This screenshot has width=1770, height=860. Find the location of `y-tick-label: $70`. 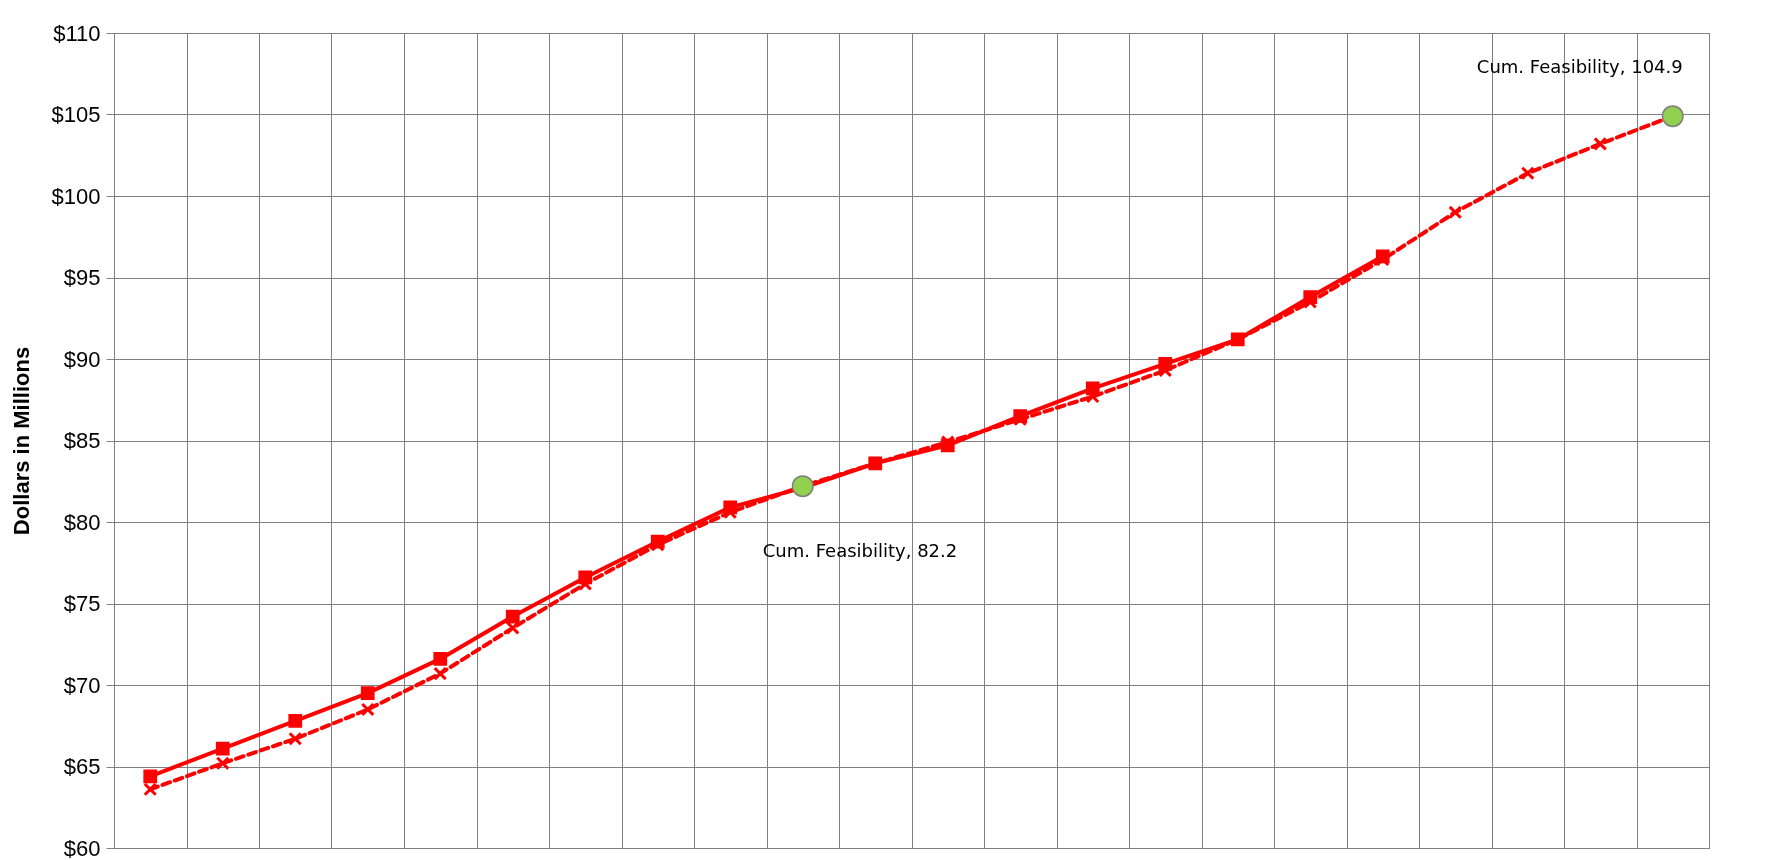

y-tick-label: $70 is located at coordinates (82, 685).